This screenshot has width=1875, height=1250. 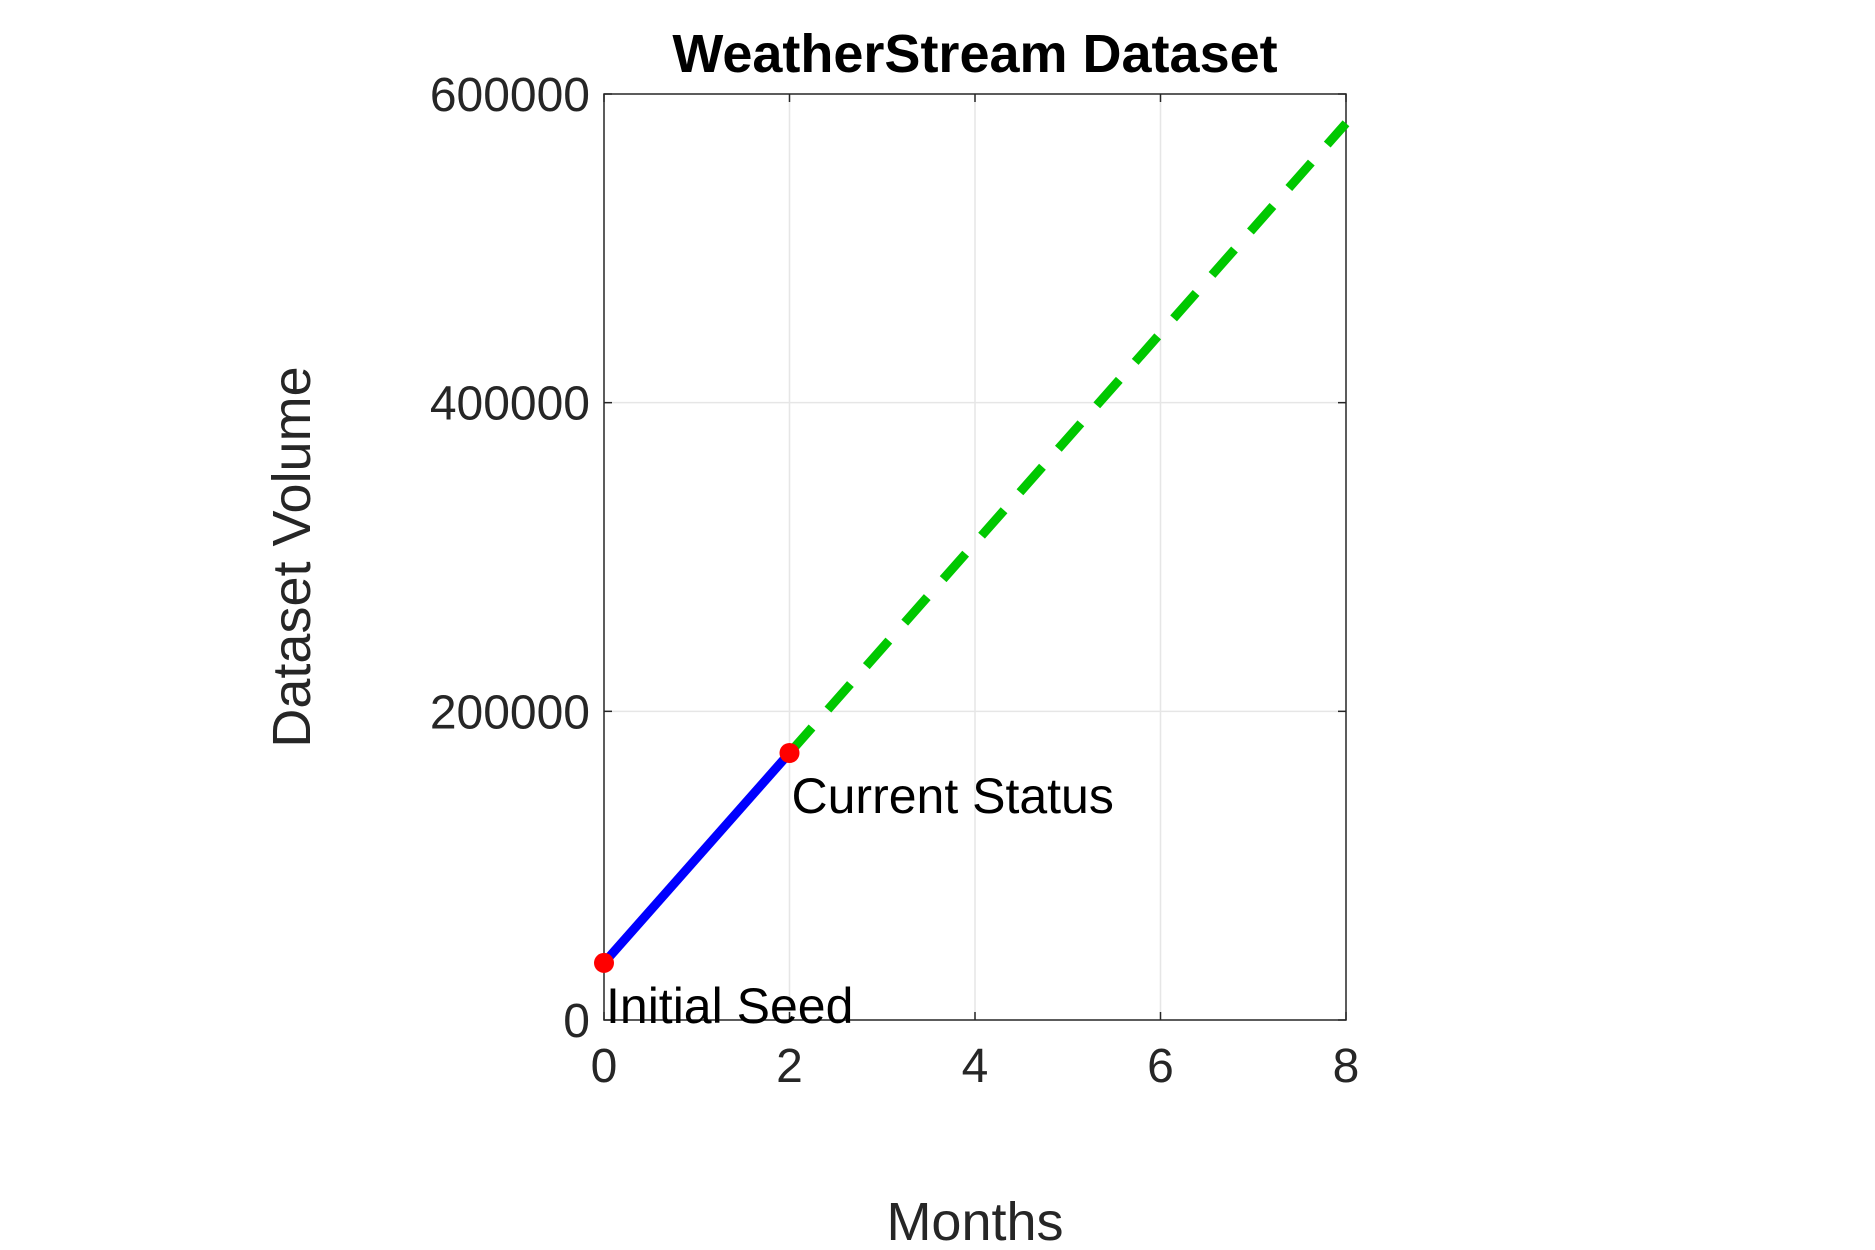 What do you see at coordinates (953, 796) in the screenshot?
I see `annotation-label: Current Status` at bounding box center [953, 796].